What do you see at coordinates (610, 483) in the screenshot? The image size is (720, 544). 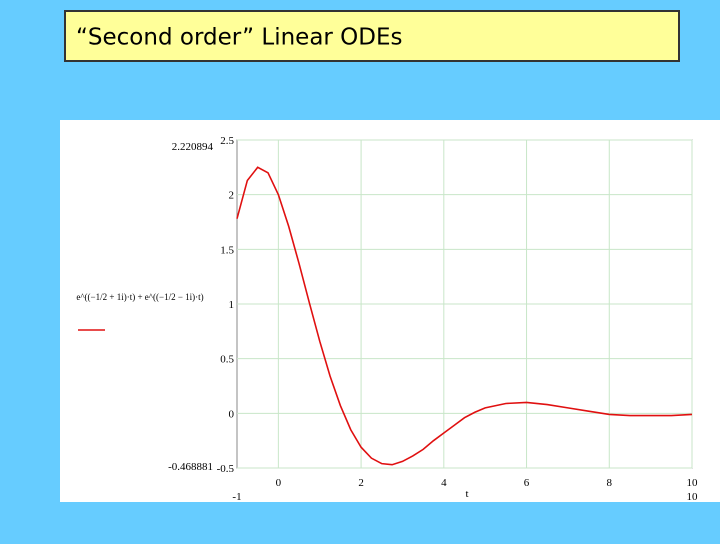 I see `x-tick-label: 8` at bounding box center [610, 483].